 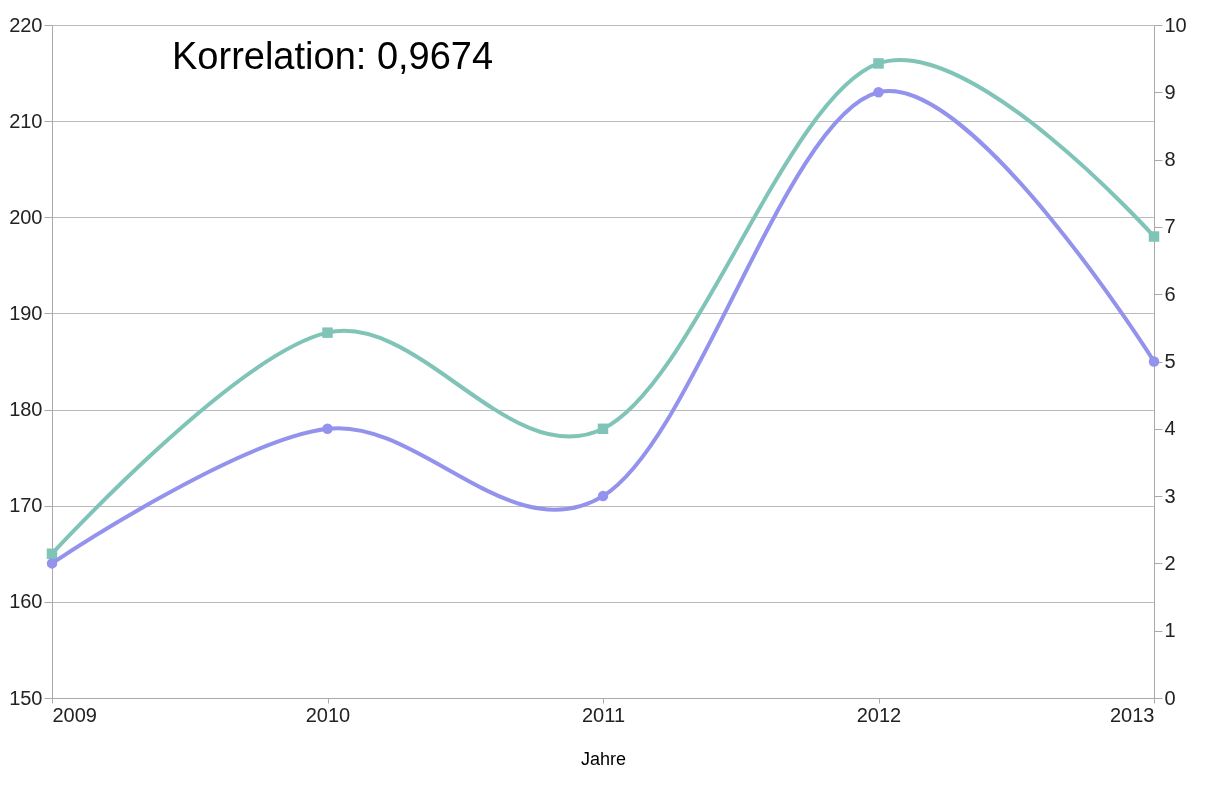 What do you see at coordinates (1170, 293) in the screenshot?
I see `y2-tick-label: 6` at bounding box center [1170, 293].